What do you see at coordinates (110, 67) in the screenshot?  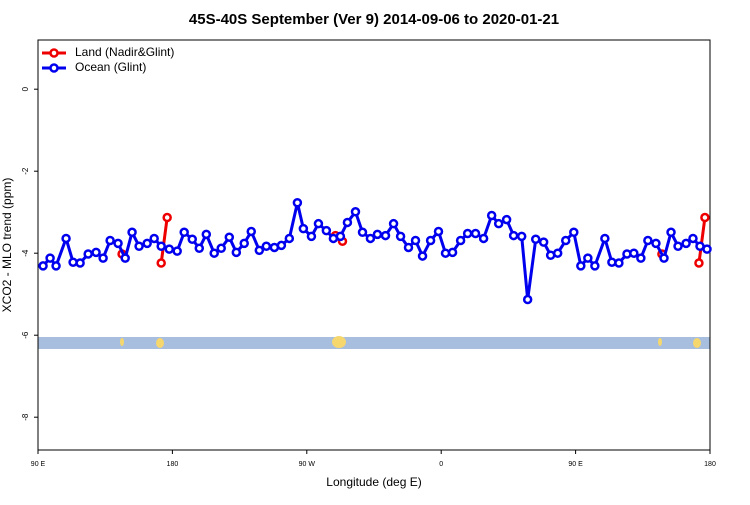 I see `legend-label: Ocean (Glint)` at bounding box center [110, 67].